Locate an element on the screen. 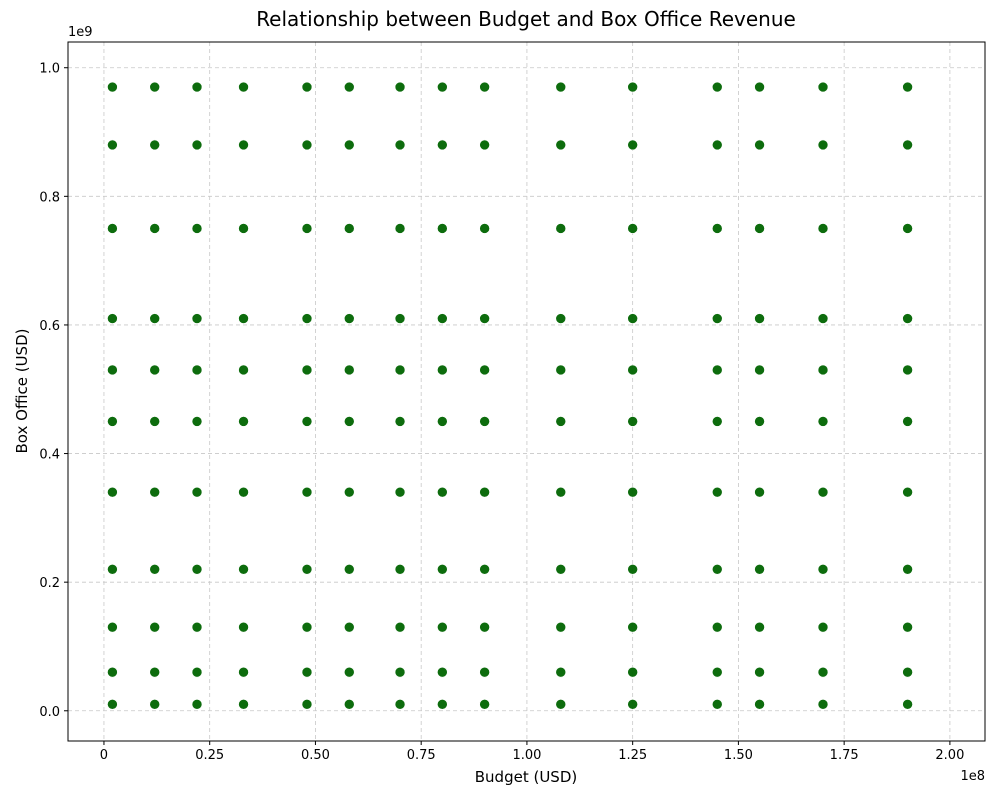  y-tick-label: 0.6 is located at coordinates (49, 326).